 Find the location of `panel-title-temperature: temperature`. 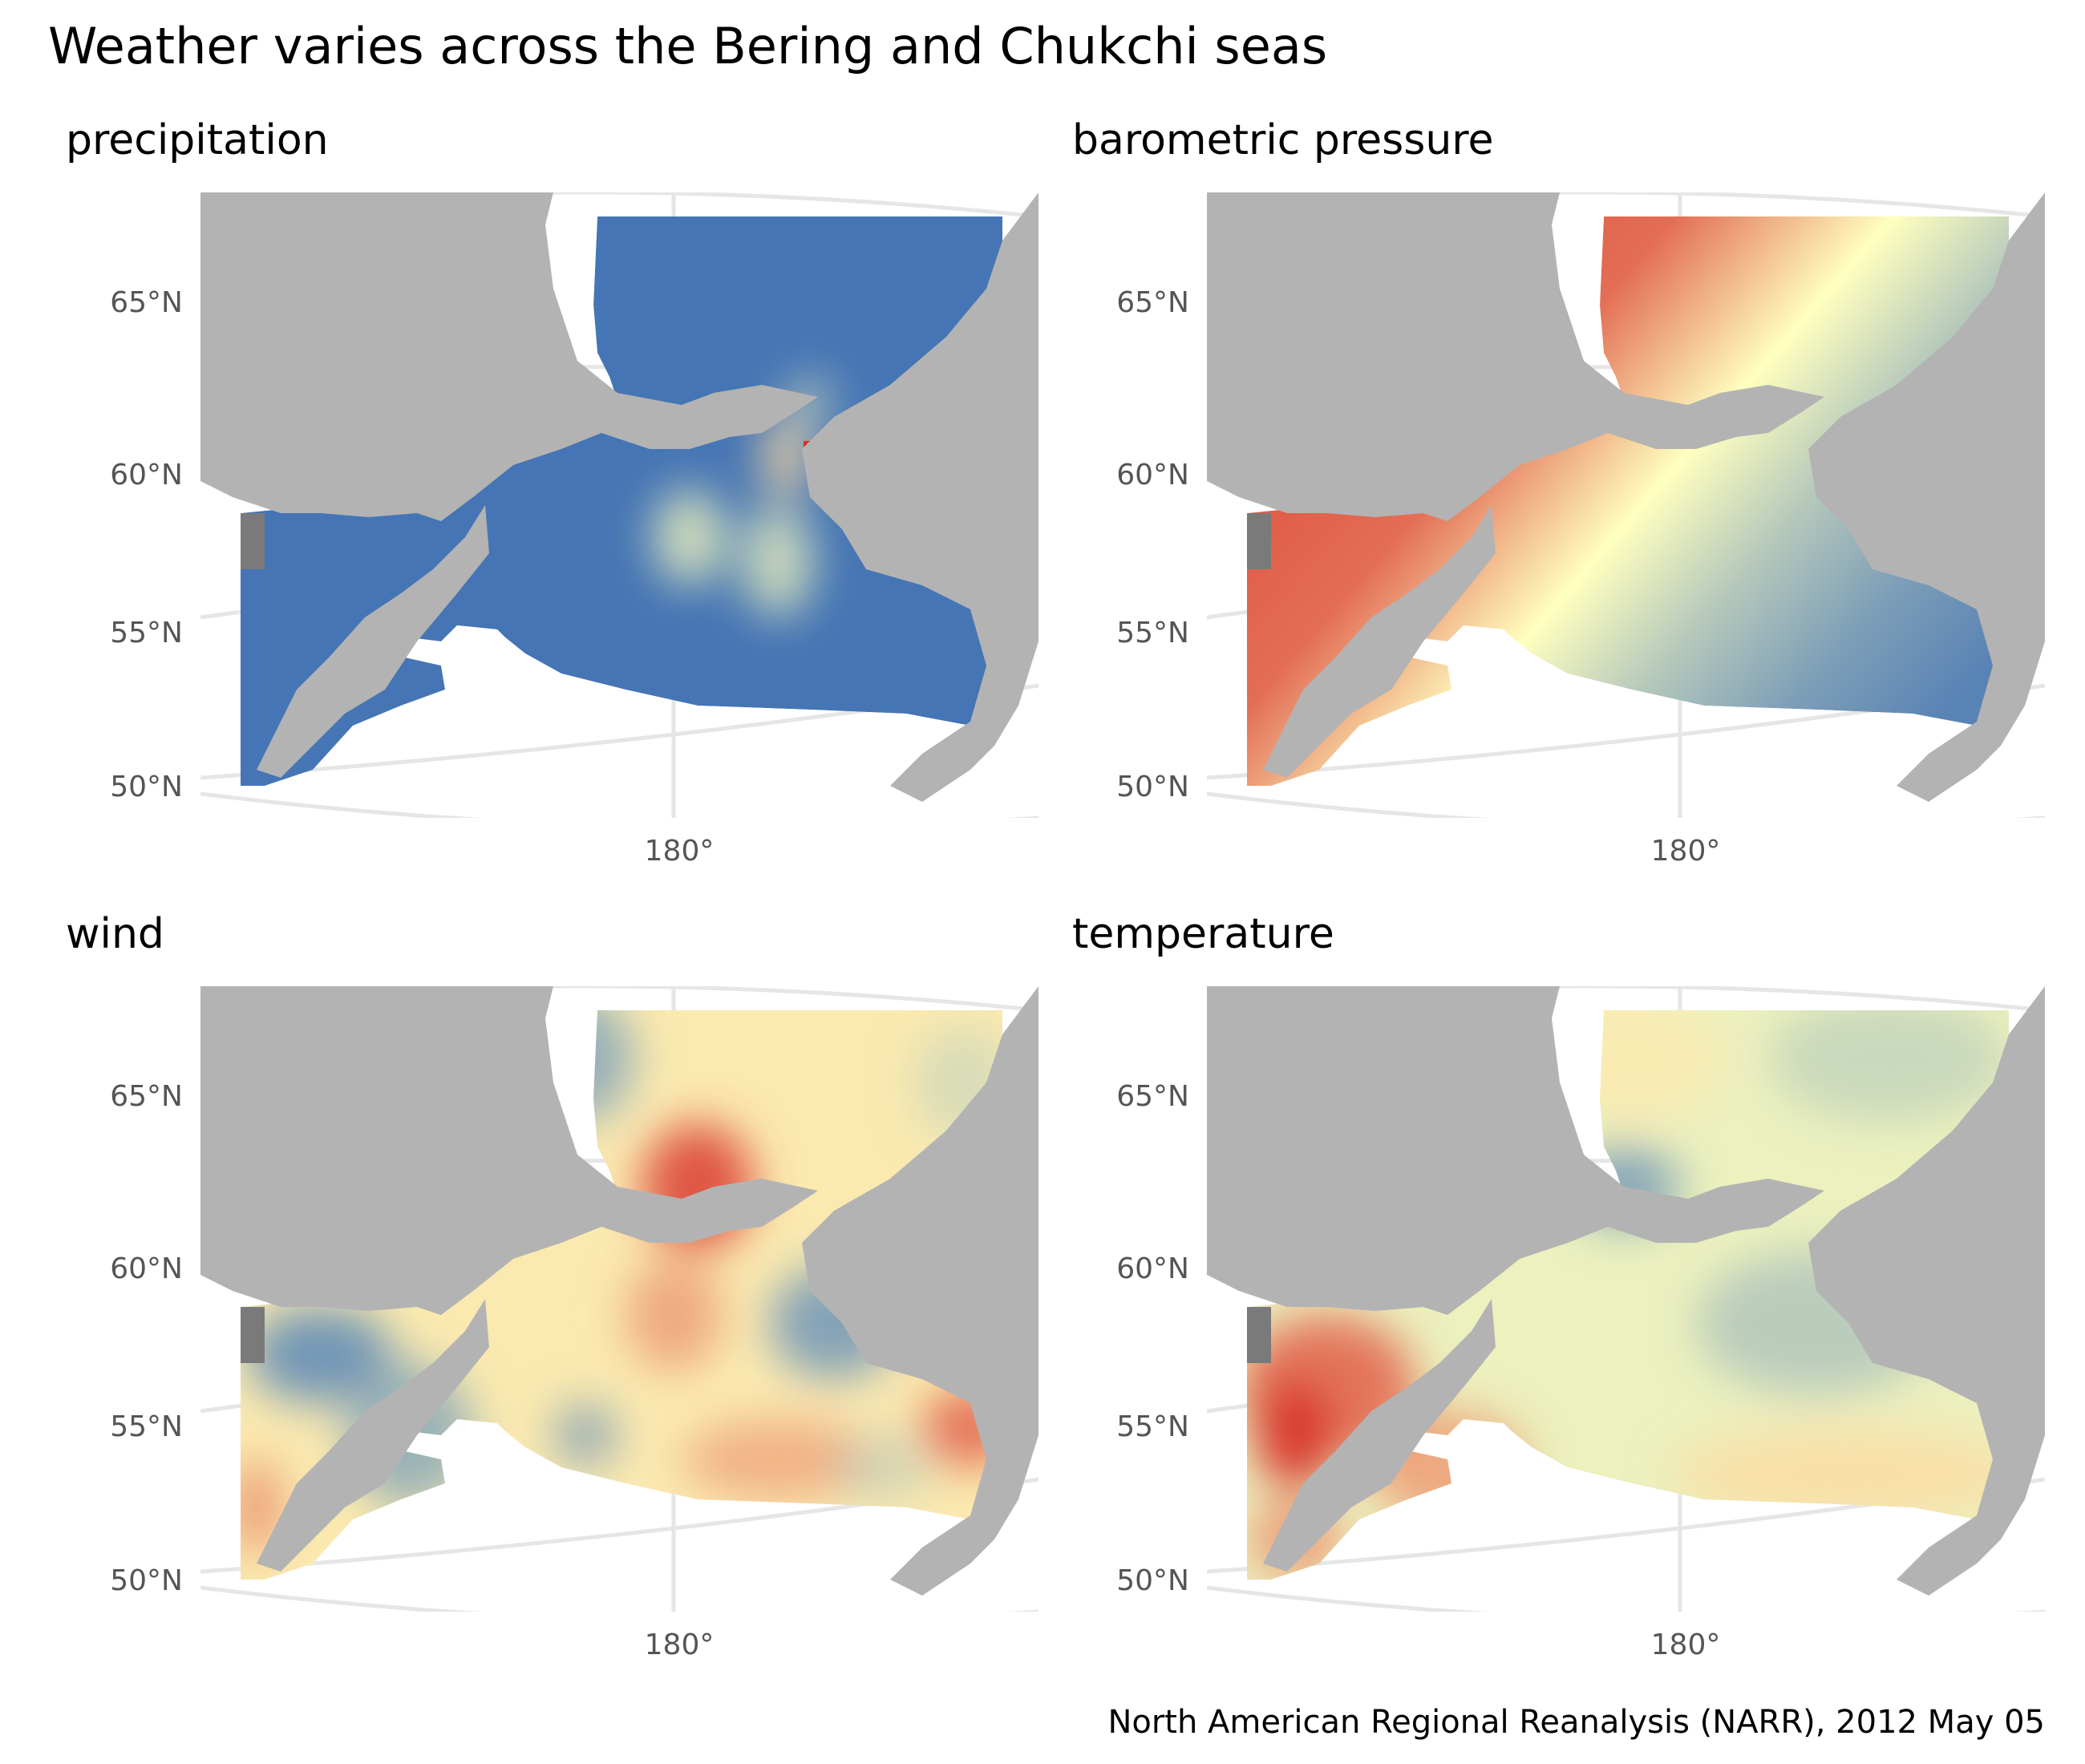

panel-title-temperature: temperature is located at coordinates (1203, 934).